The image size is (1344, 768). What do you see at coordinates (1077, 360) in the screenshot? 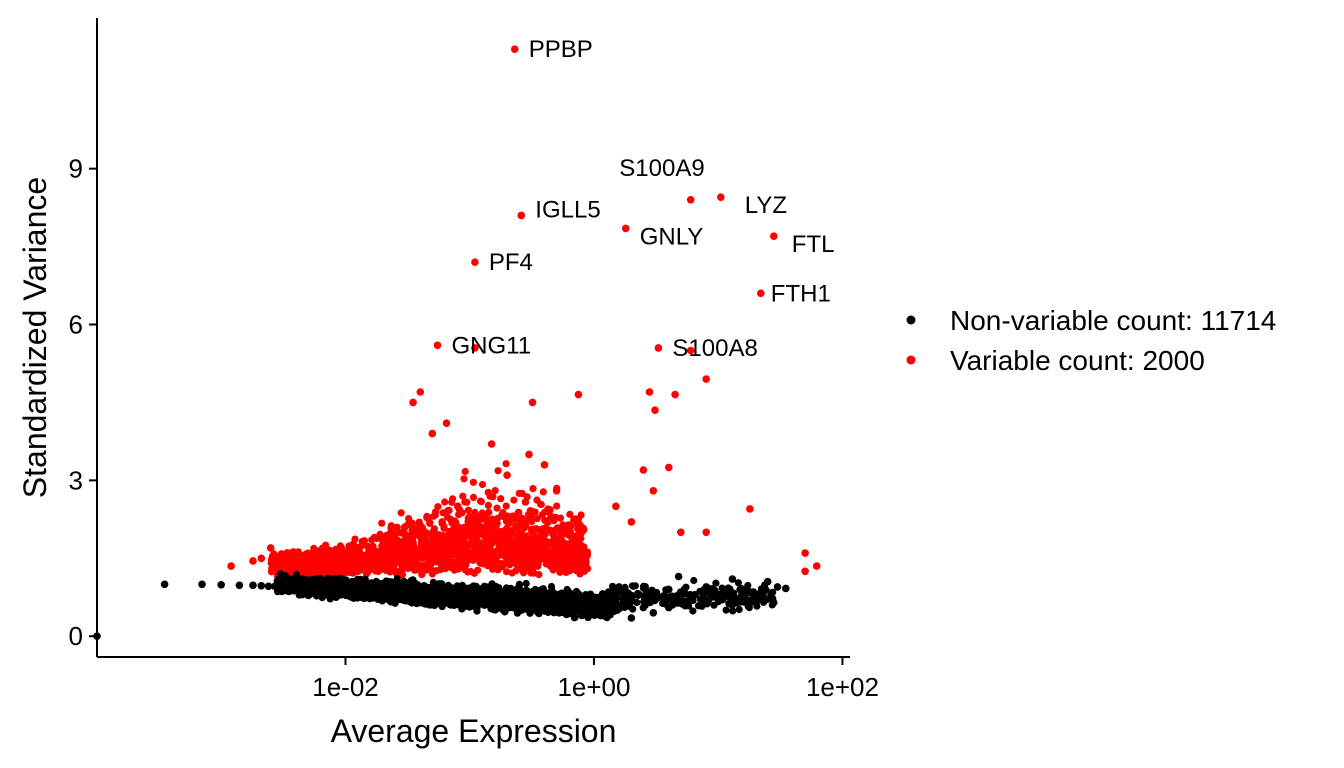
I see `legend-label: Variable count: 2000` at bounding box center [1077, 360].